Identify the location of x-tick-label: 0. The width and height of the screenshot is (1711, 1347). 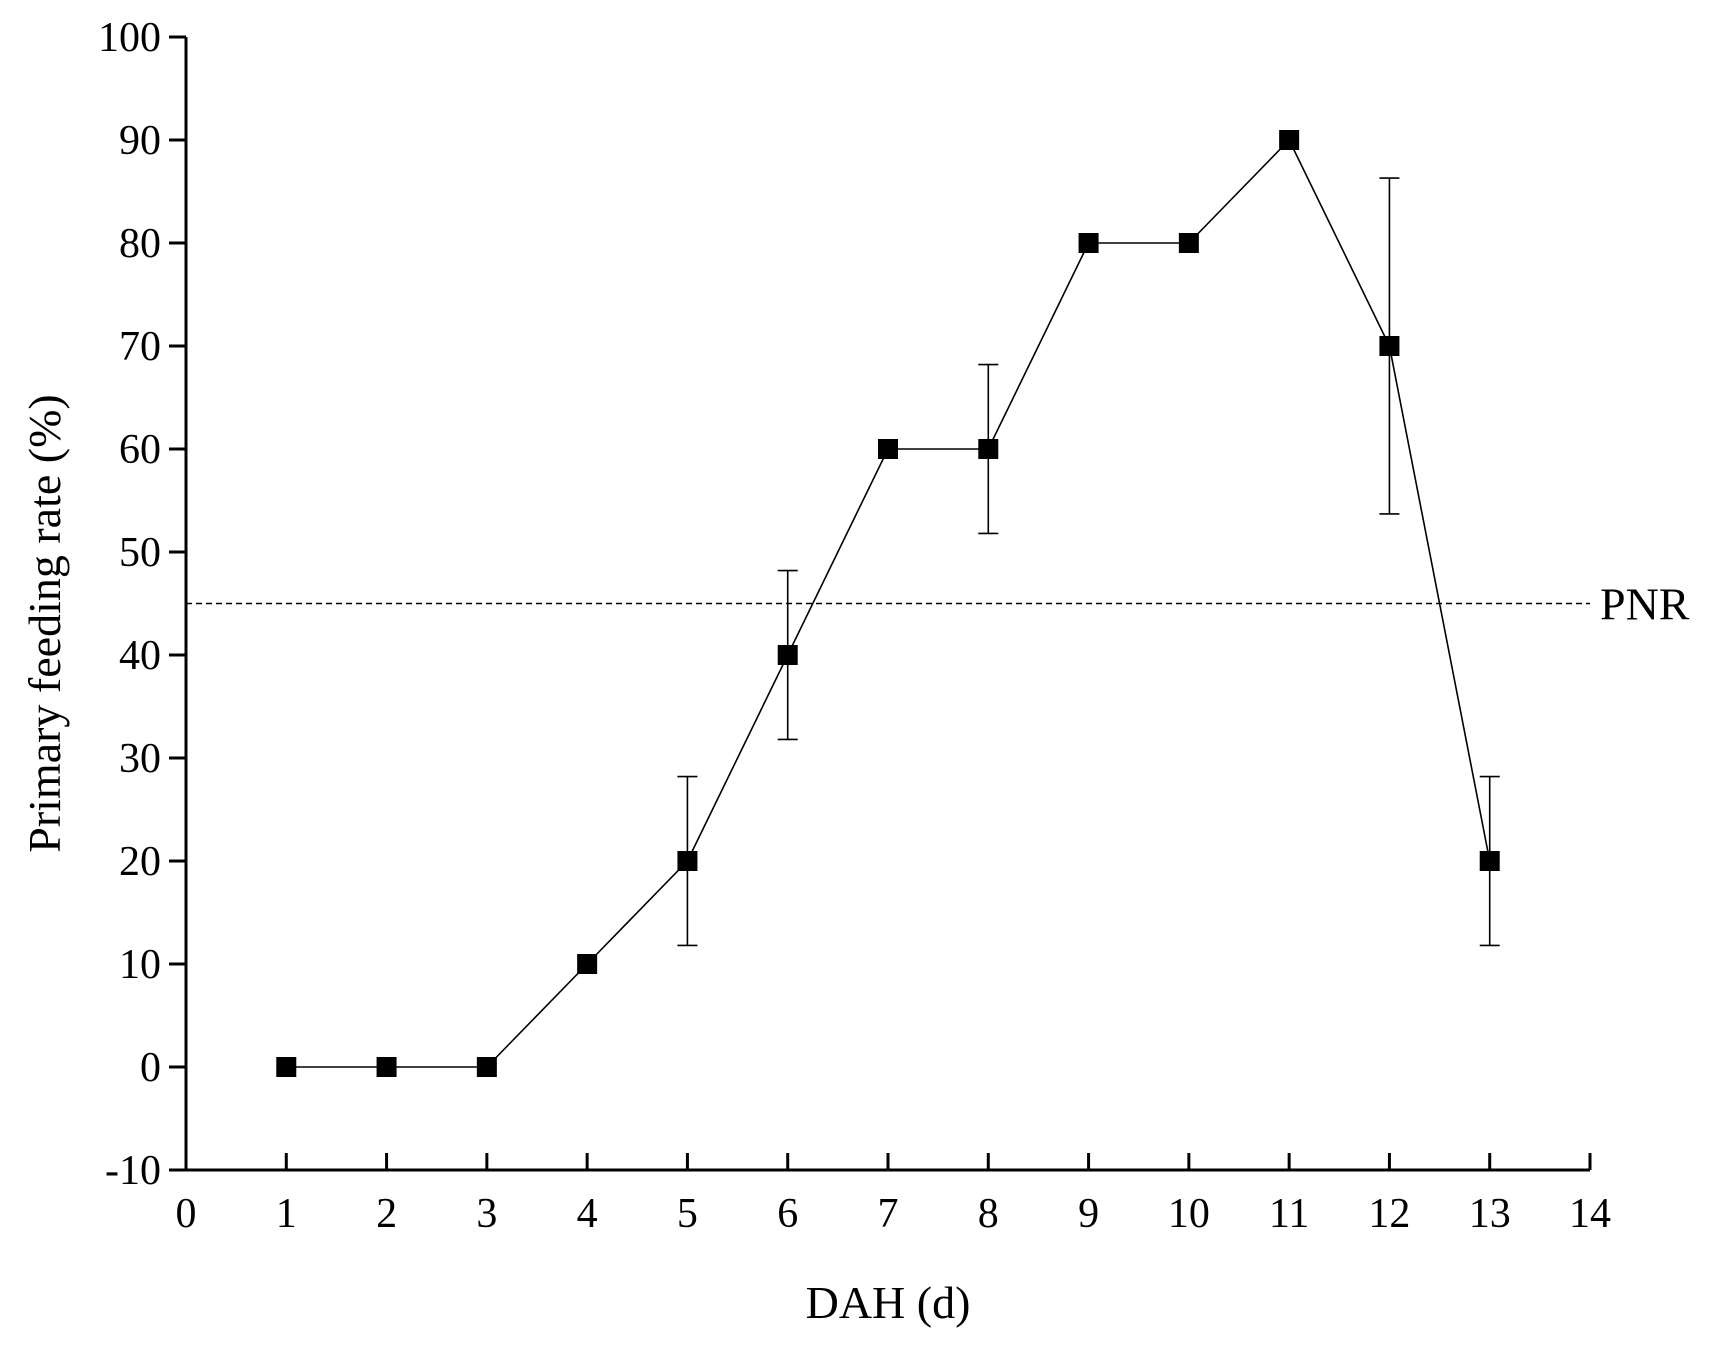
(186, 1214).